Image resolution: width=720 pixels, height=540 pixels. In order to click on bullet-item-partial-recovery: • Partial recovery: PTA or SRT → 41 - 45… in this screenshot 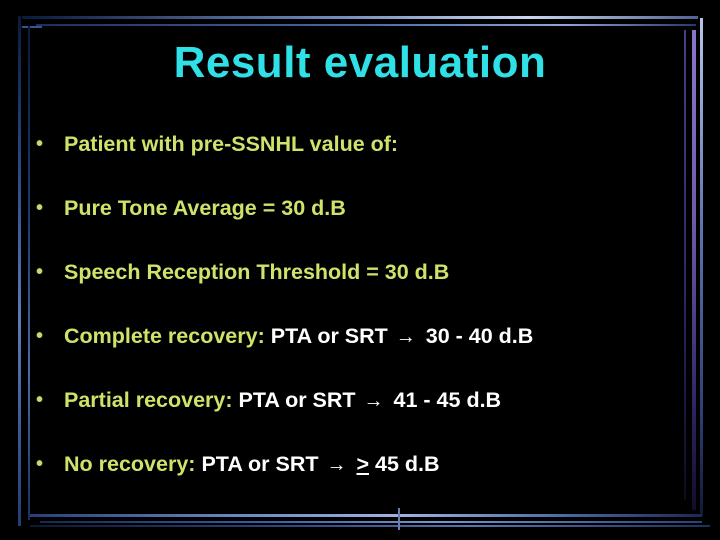, I will do `click(356, 414)`.